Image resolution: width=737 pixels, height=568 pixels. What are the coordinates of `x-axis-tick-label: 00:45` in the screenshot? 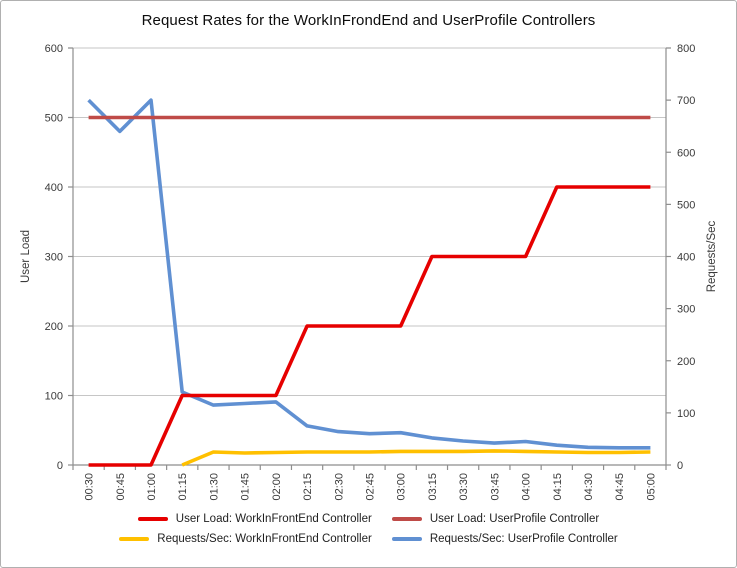 It's located at (121, 487).